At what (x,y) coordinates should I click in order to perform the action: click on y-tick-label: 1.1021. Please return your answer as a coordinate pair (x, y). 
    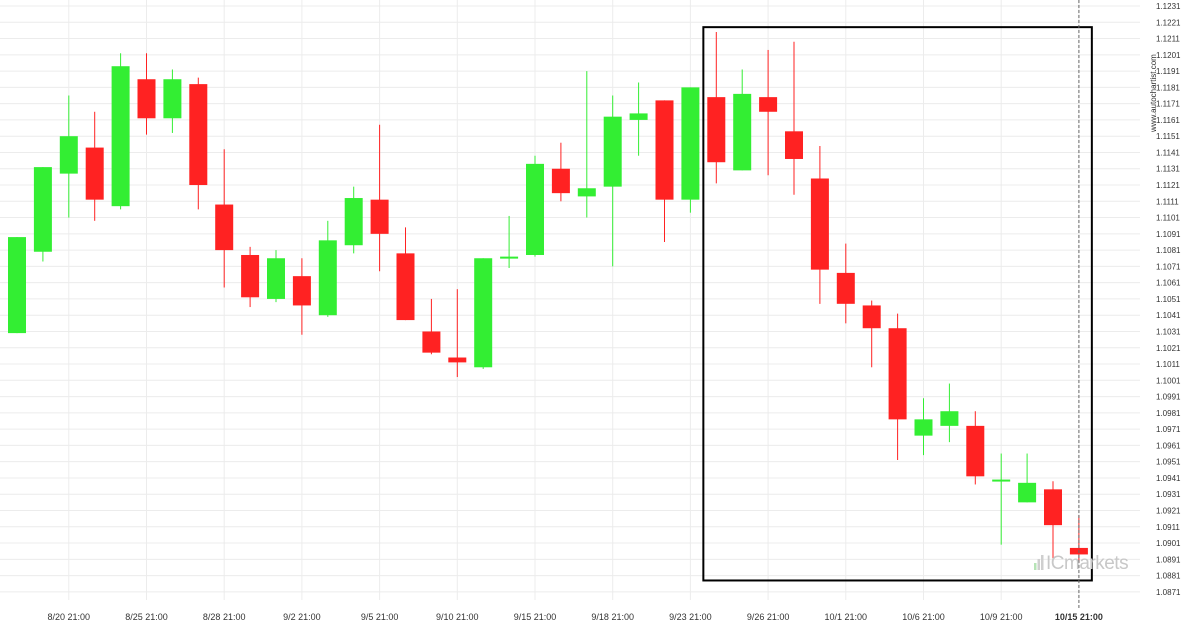
    Looking at the image, I should click on (1168, 348).